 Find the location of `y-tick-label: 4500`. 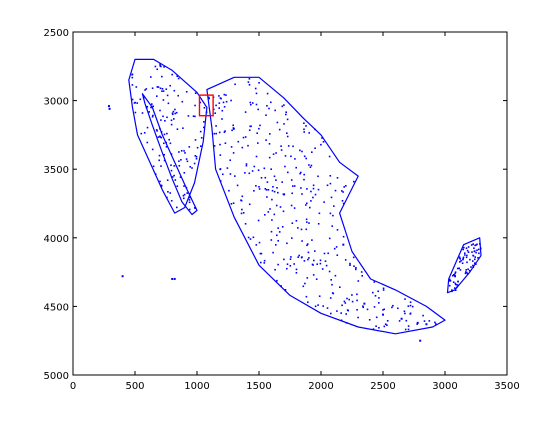

y-tick-label: 4500 is located at coordinates (56, 307).